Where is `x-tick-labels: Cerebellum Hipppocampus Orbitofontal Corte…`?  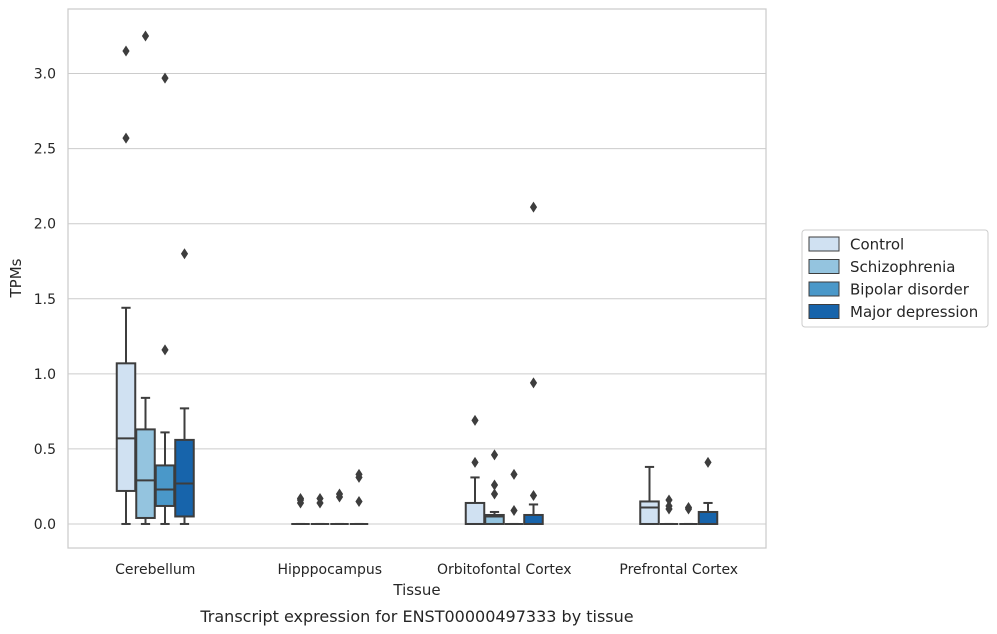 x-tick-labels: Cerebellum Hipppocampus Orbitofontal Corte… is located at coordinates (426, 570).